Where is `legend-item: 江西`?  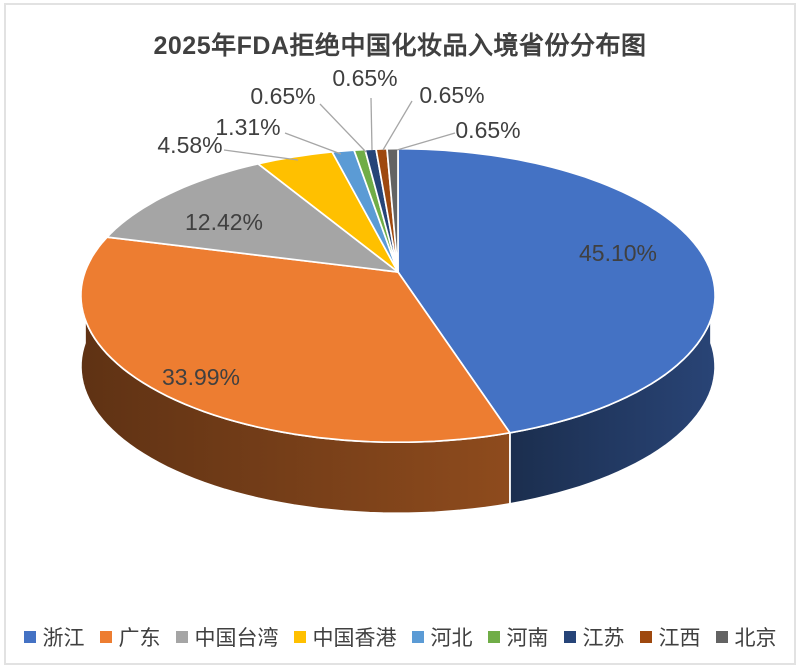
legend-item: 江西 is located at coordinates (670, 637).